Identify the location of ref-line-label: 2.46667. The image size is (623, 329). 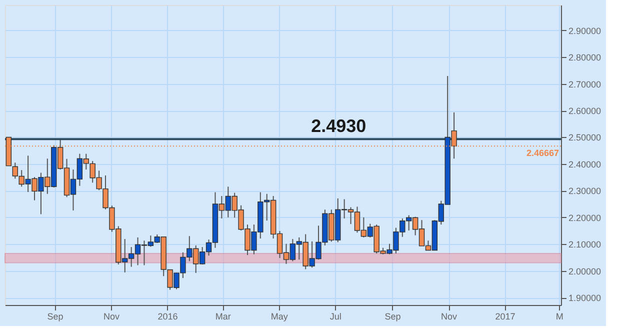
(542, 153).